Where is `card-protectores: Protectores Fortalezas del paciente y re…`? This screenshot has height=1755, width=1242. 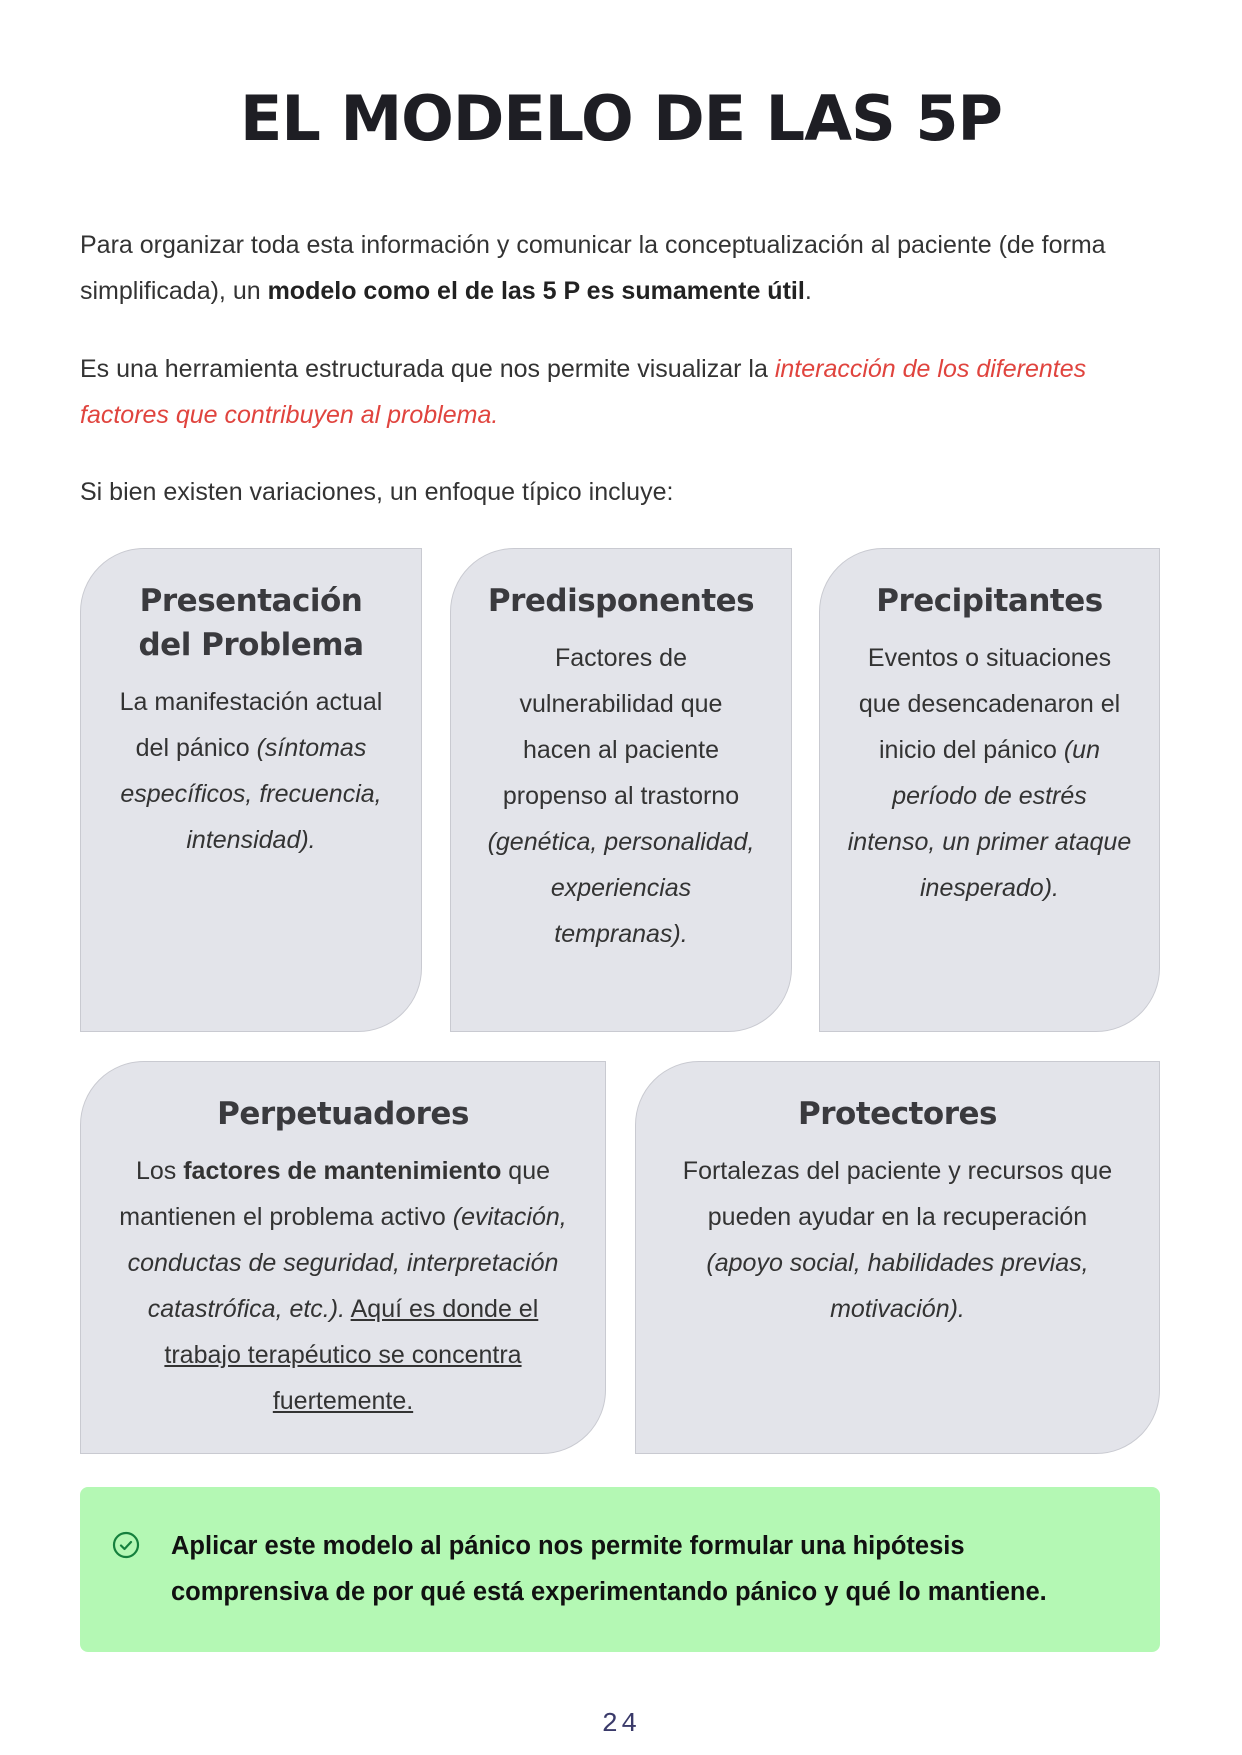
card-protectores: Protectores Fortalezas del paciente y re… is located at coordinates (897, 1257).